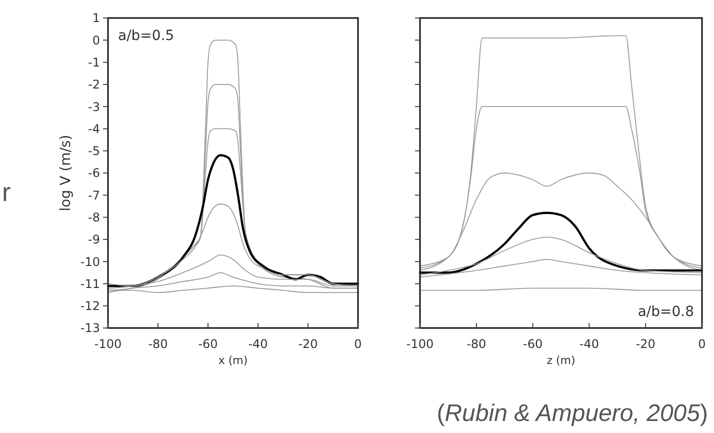  Describe the element at coordinates (666, 312) in the screenshot. I see `annotation: a/b=0.8` at that location.